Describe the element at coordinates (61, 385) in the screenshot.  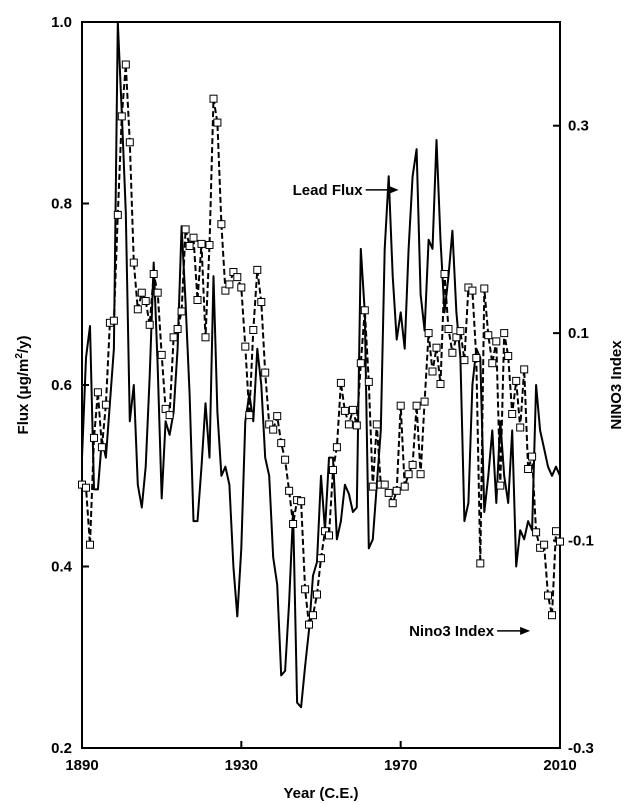
I see `y-left-tick-label: 0.6` at that location.